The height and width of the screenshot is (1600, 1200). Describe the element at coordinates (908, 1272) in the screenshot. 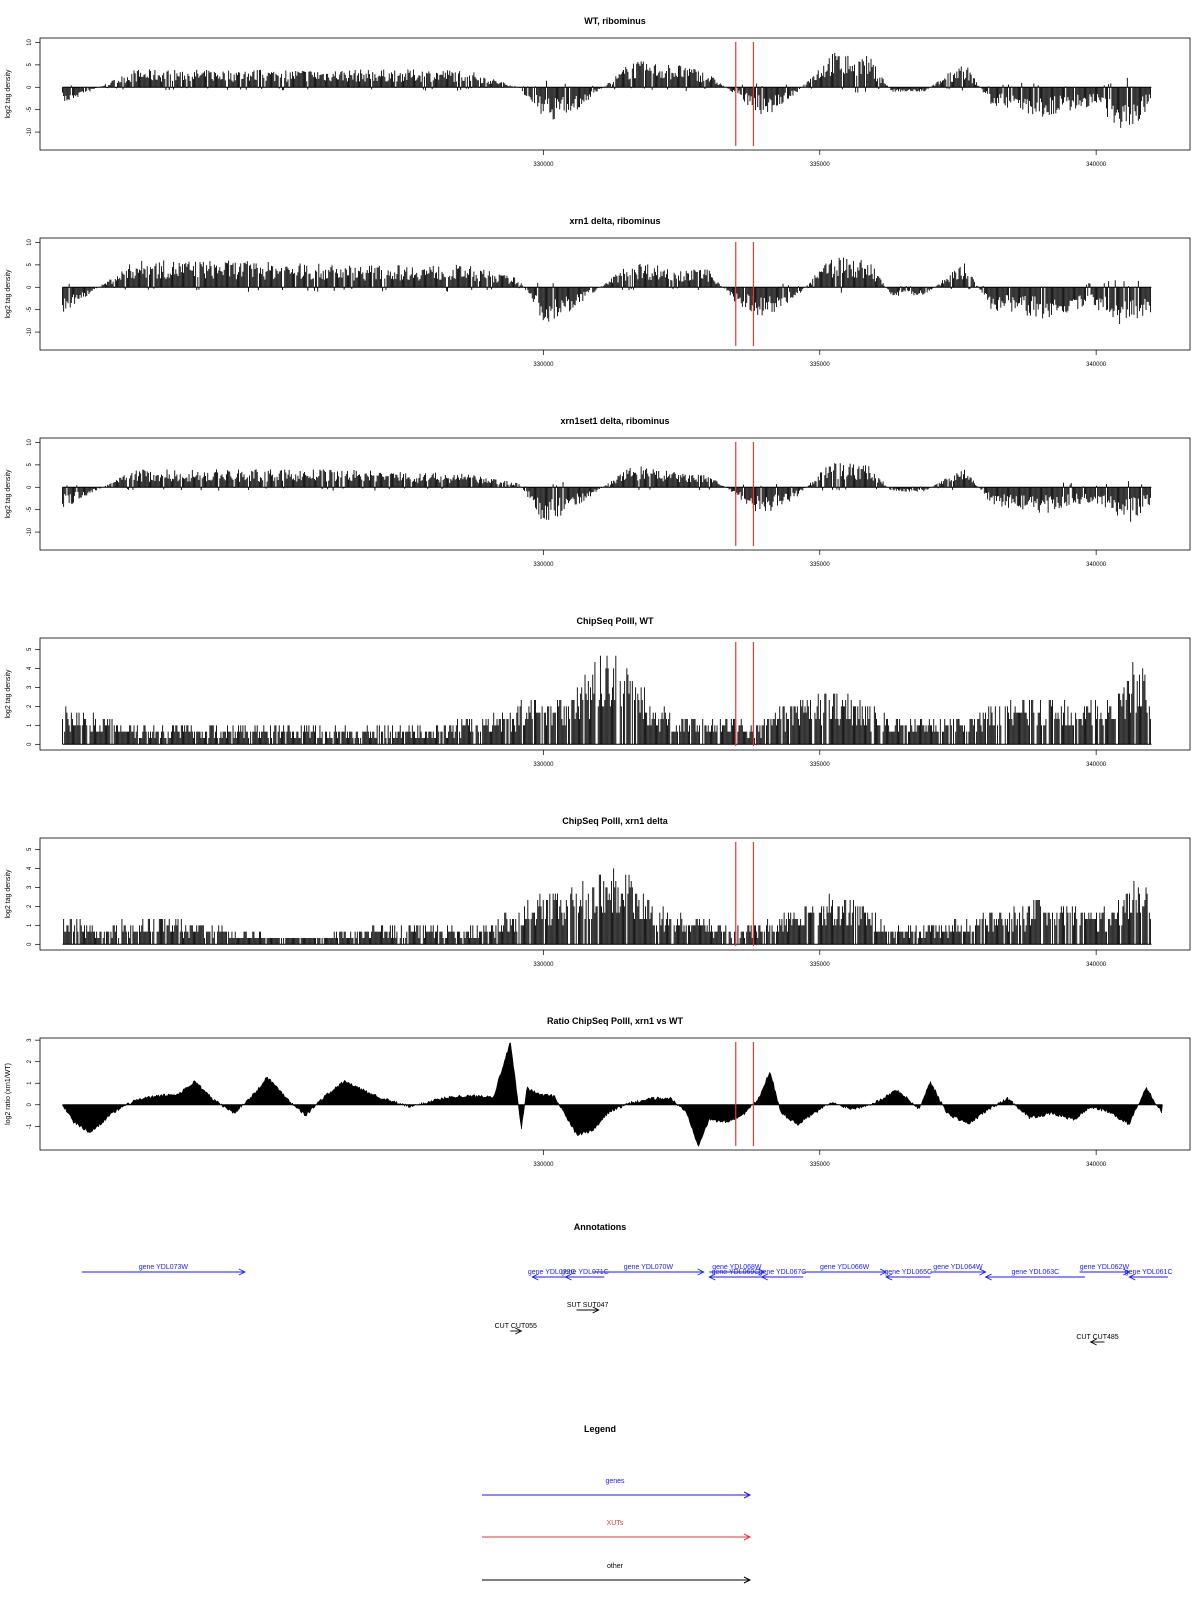

I see `annotation-label: gene YDL065C` at that location.